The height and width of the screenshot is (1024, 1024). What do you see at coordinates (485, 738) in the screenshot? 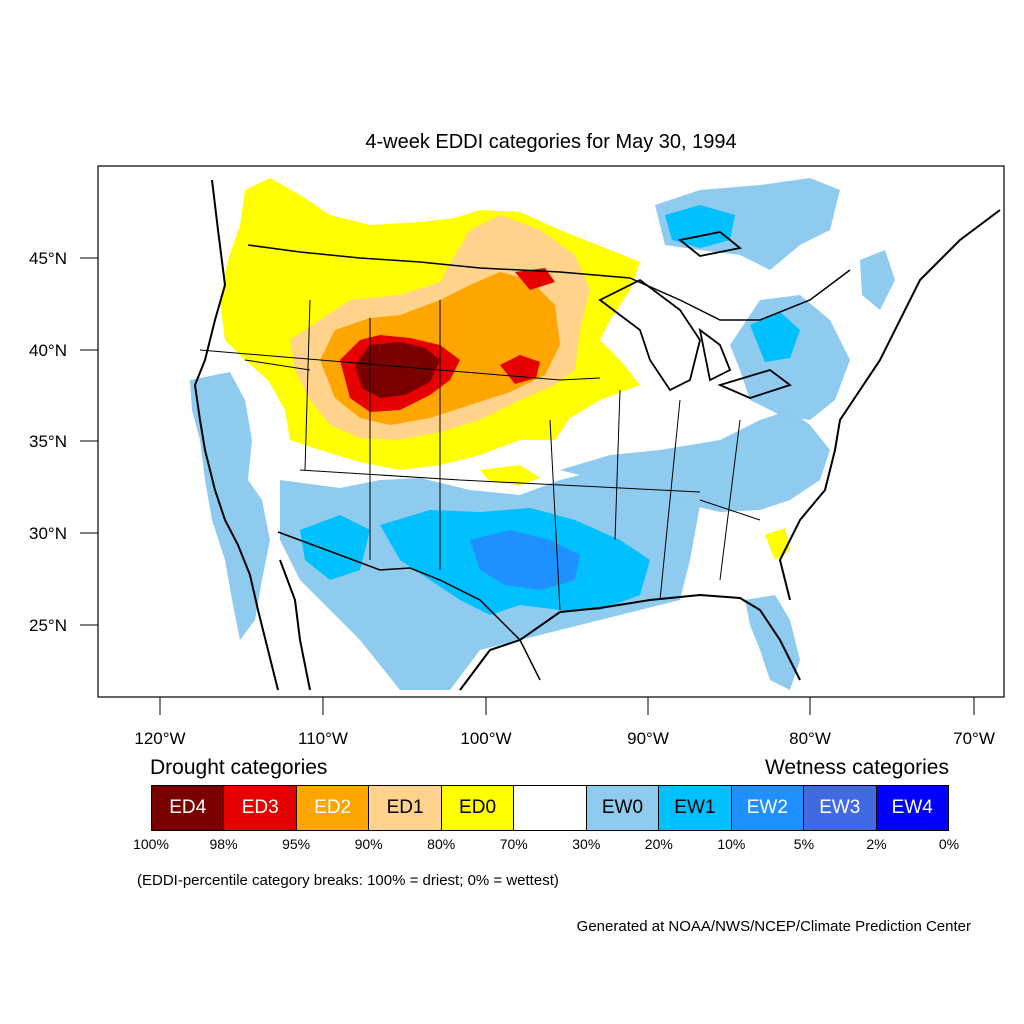
I see `lon-label: 100°W` at bounding box center [485, 738].